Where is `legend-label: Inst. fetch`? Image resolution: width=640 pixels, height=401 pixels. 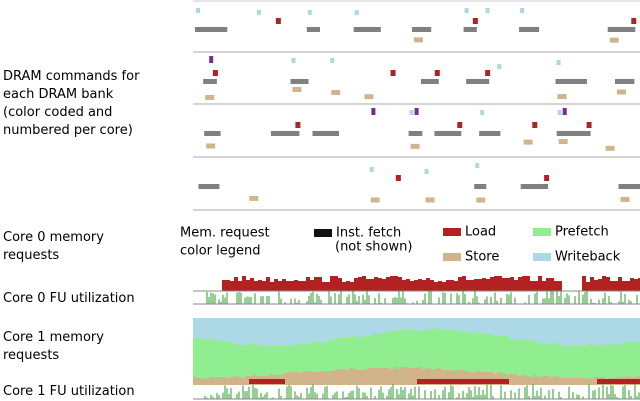
legend-label: Inst. fetch is located at coordinates (368, 233).